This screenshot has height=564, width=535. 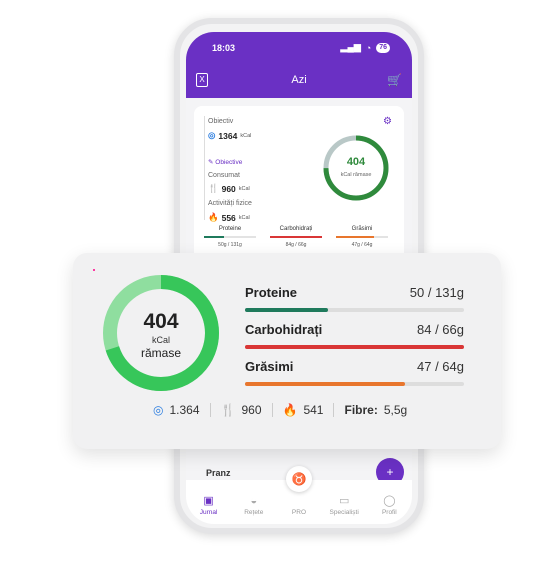 What do you see at coordinates (160, 353) in the screenshot?
I see `remaining-label: rămase` at bounding box center [160, 353].